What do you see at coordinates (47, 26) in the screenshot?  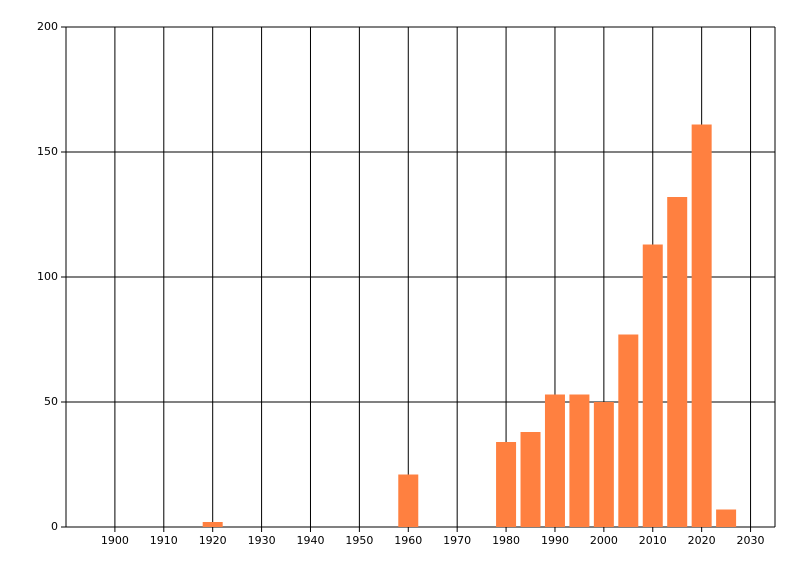 I see `y-tick-label: 200` at bounding box center [47, 26].